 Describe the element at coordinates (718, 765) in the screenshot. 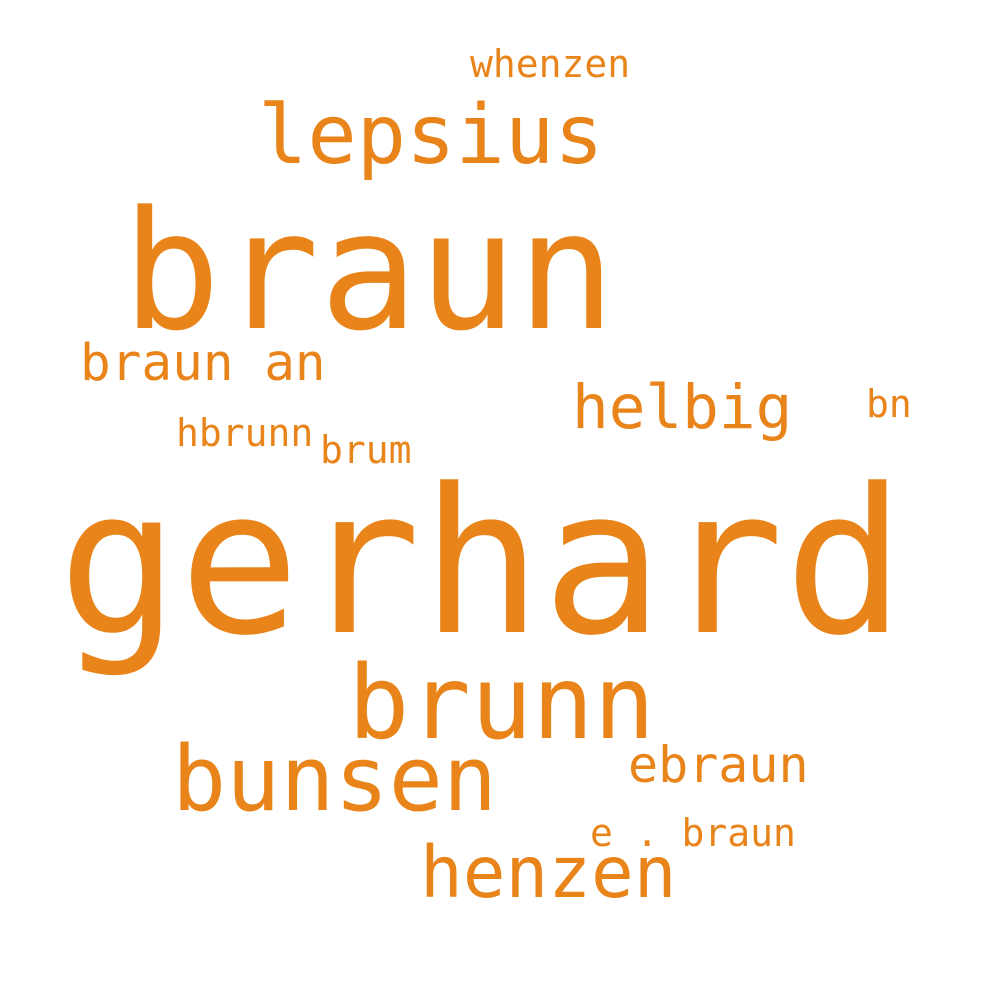

I see `word: ebraun` at that location.